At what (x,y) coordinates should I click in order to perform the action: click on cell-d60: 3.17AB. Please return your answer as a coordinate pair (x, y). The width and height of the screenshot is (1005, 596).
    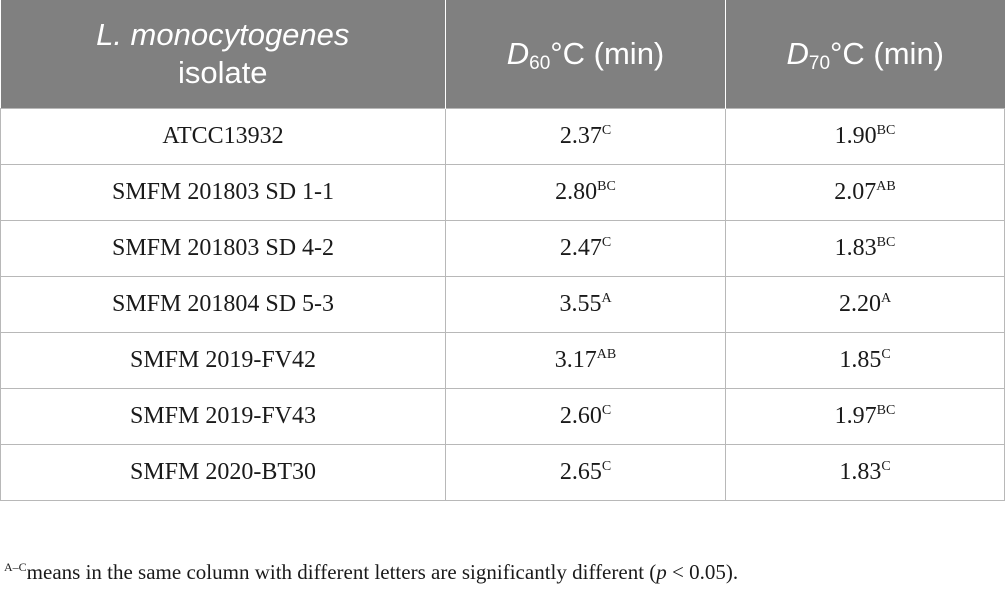
    Looking at the image, I should click on (585, 360).